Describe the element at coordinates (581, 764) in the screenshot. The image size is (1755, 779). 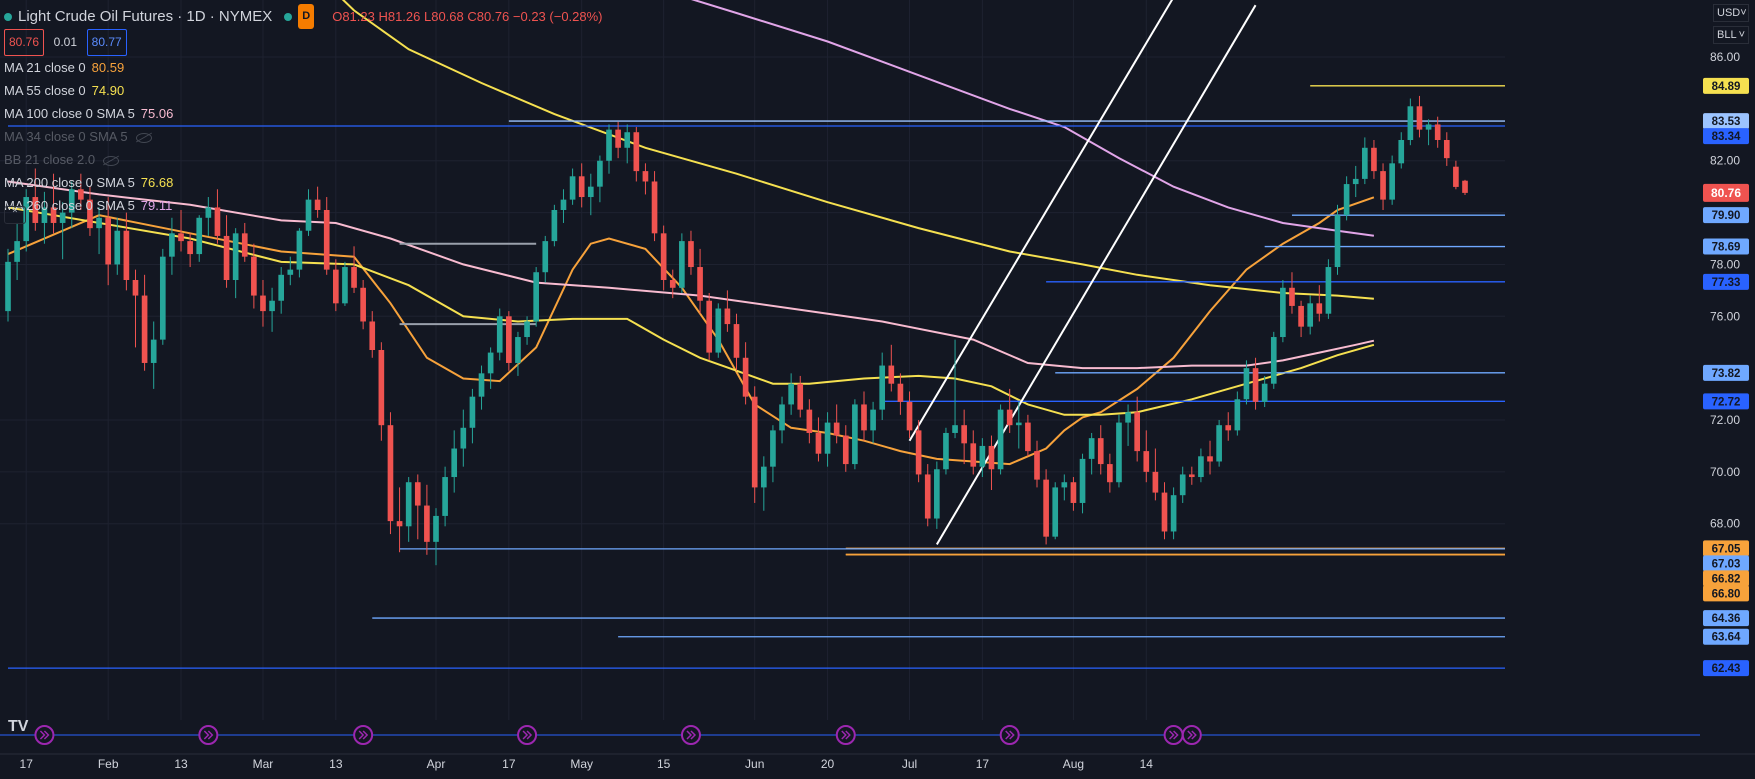
I see `time-tick-label: May` at that location.